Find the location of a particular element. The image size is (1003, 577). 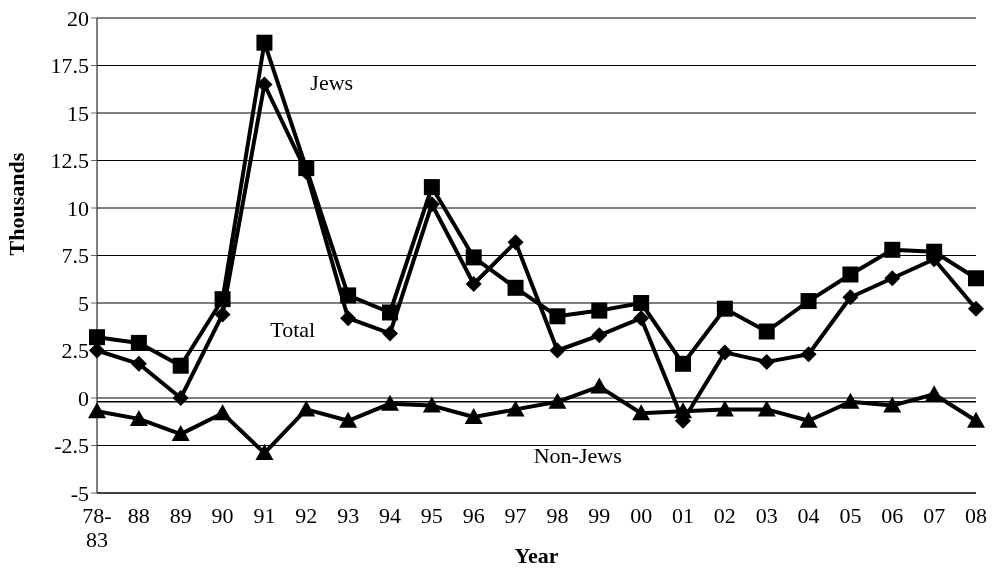

x-tick-label: 00 is located at coordinates (641, 515).